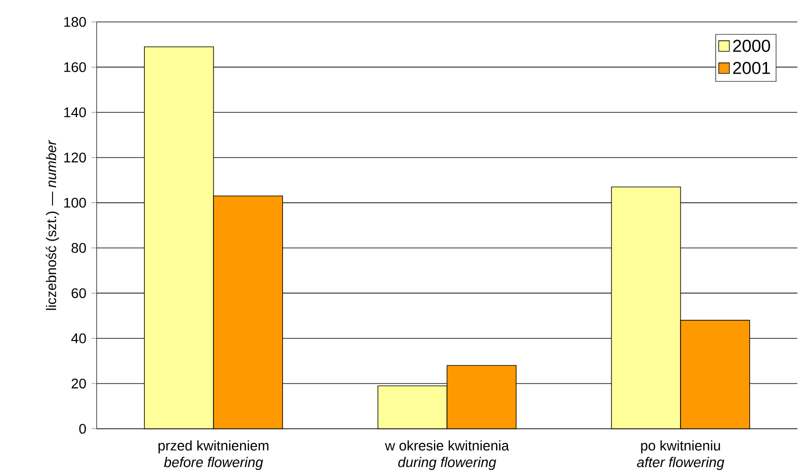 This screenshot has height=476, width=802. Describe the element at coordinates (52, 225) in the screenshot. I see `y-axis-title: liczebność (szt.) — number` at that location.